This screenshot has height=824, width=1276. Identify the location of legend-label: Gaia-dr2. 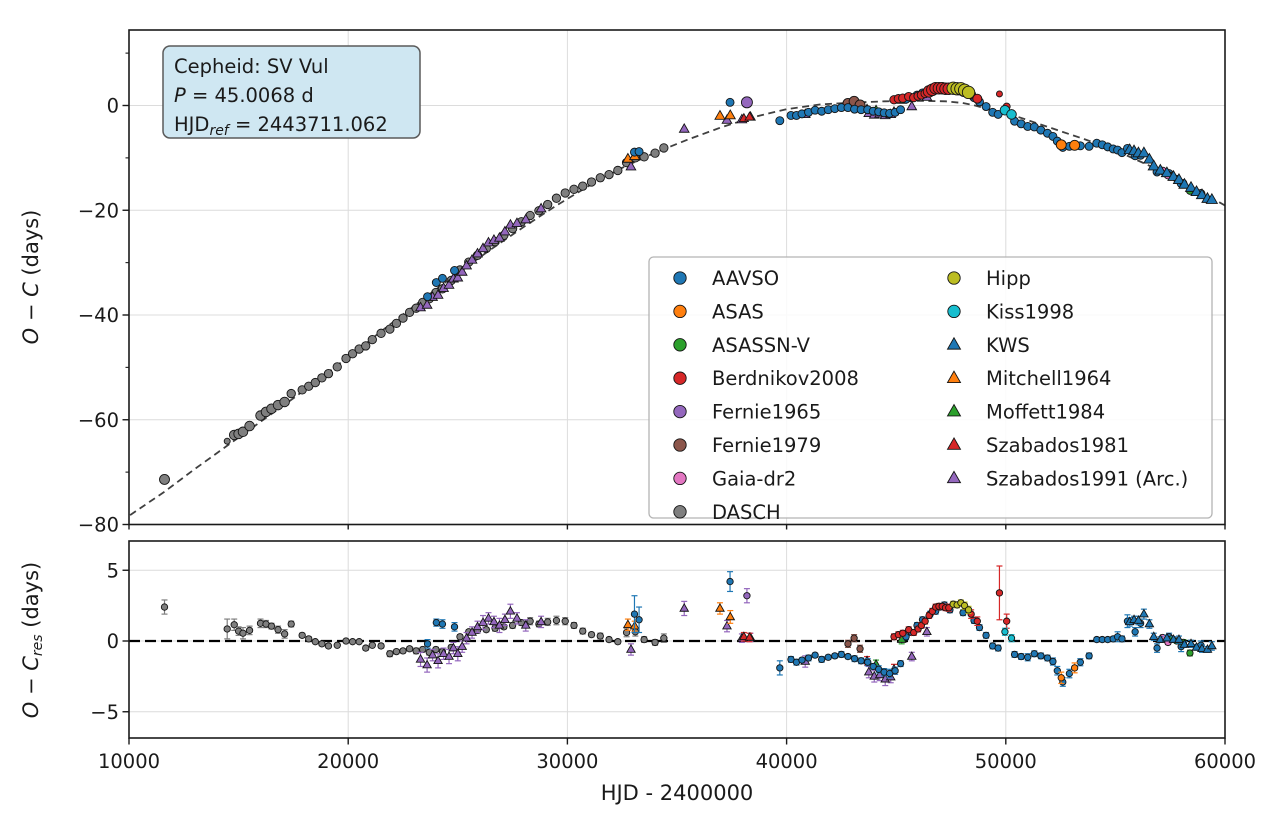
(754, 478).